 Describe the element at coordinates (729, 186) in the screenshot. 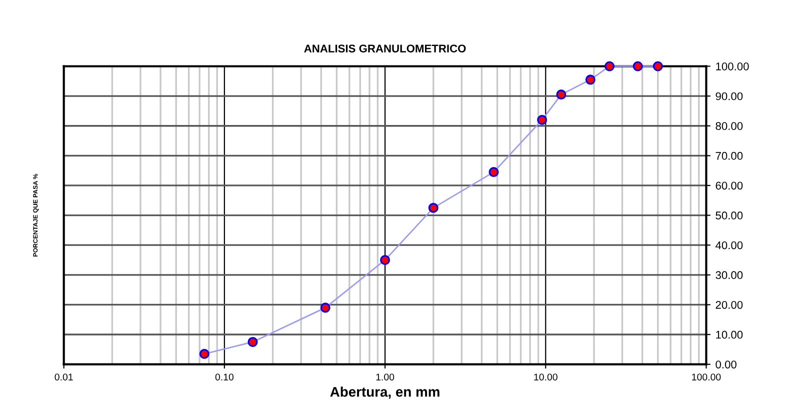

I see `y-tick-label: 60.00` at that location.